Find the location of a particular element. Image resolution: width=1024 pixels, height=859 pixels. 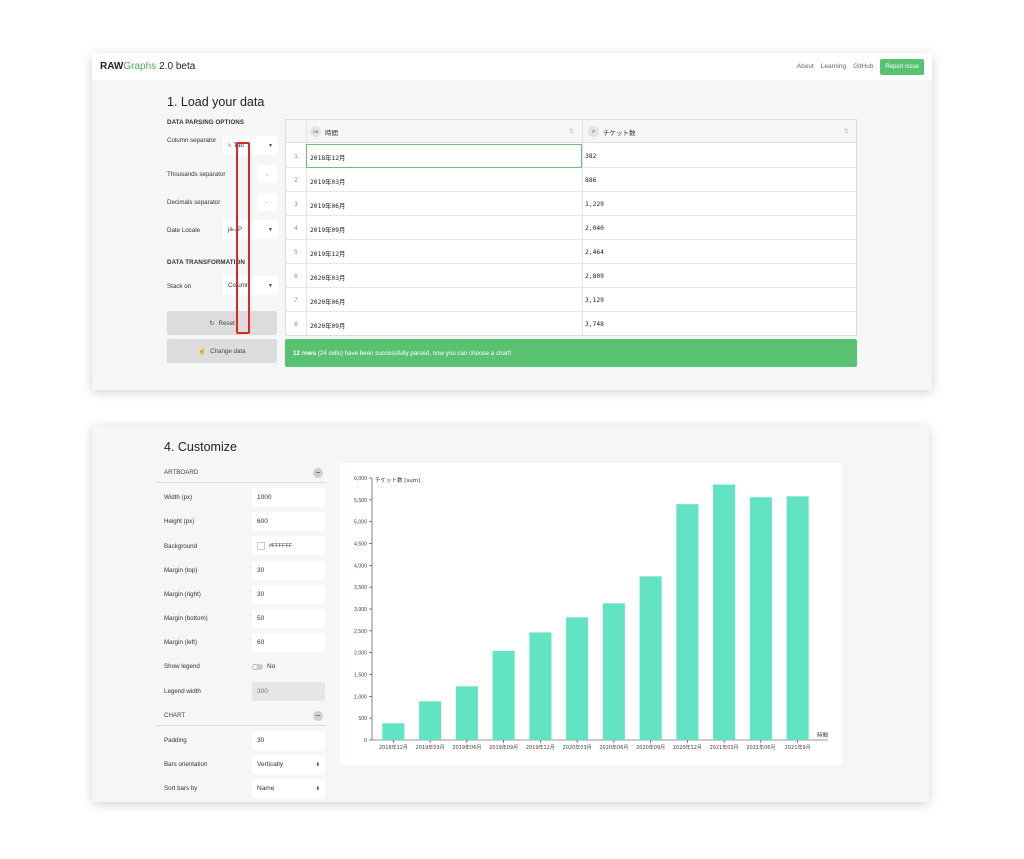

y-tick-label: 5,500 is located at coordinates (360, 501).